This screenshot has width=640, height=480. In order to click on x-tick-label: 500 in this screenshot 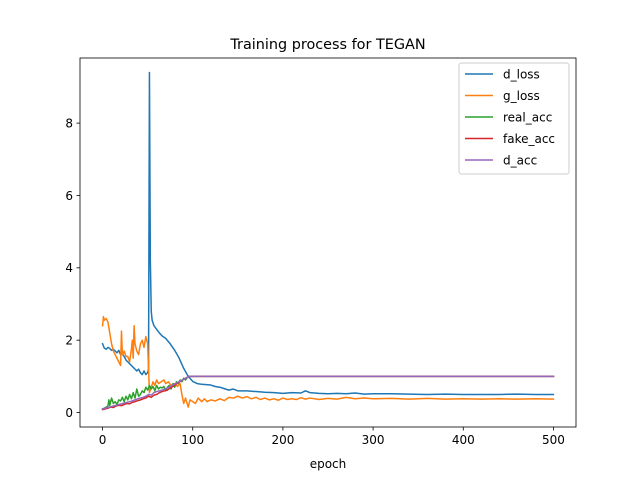, I will do `click(553, 440)`.